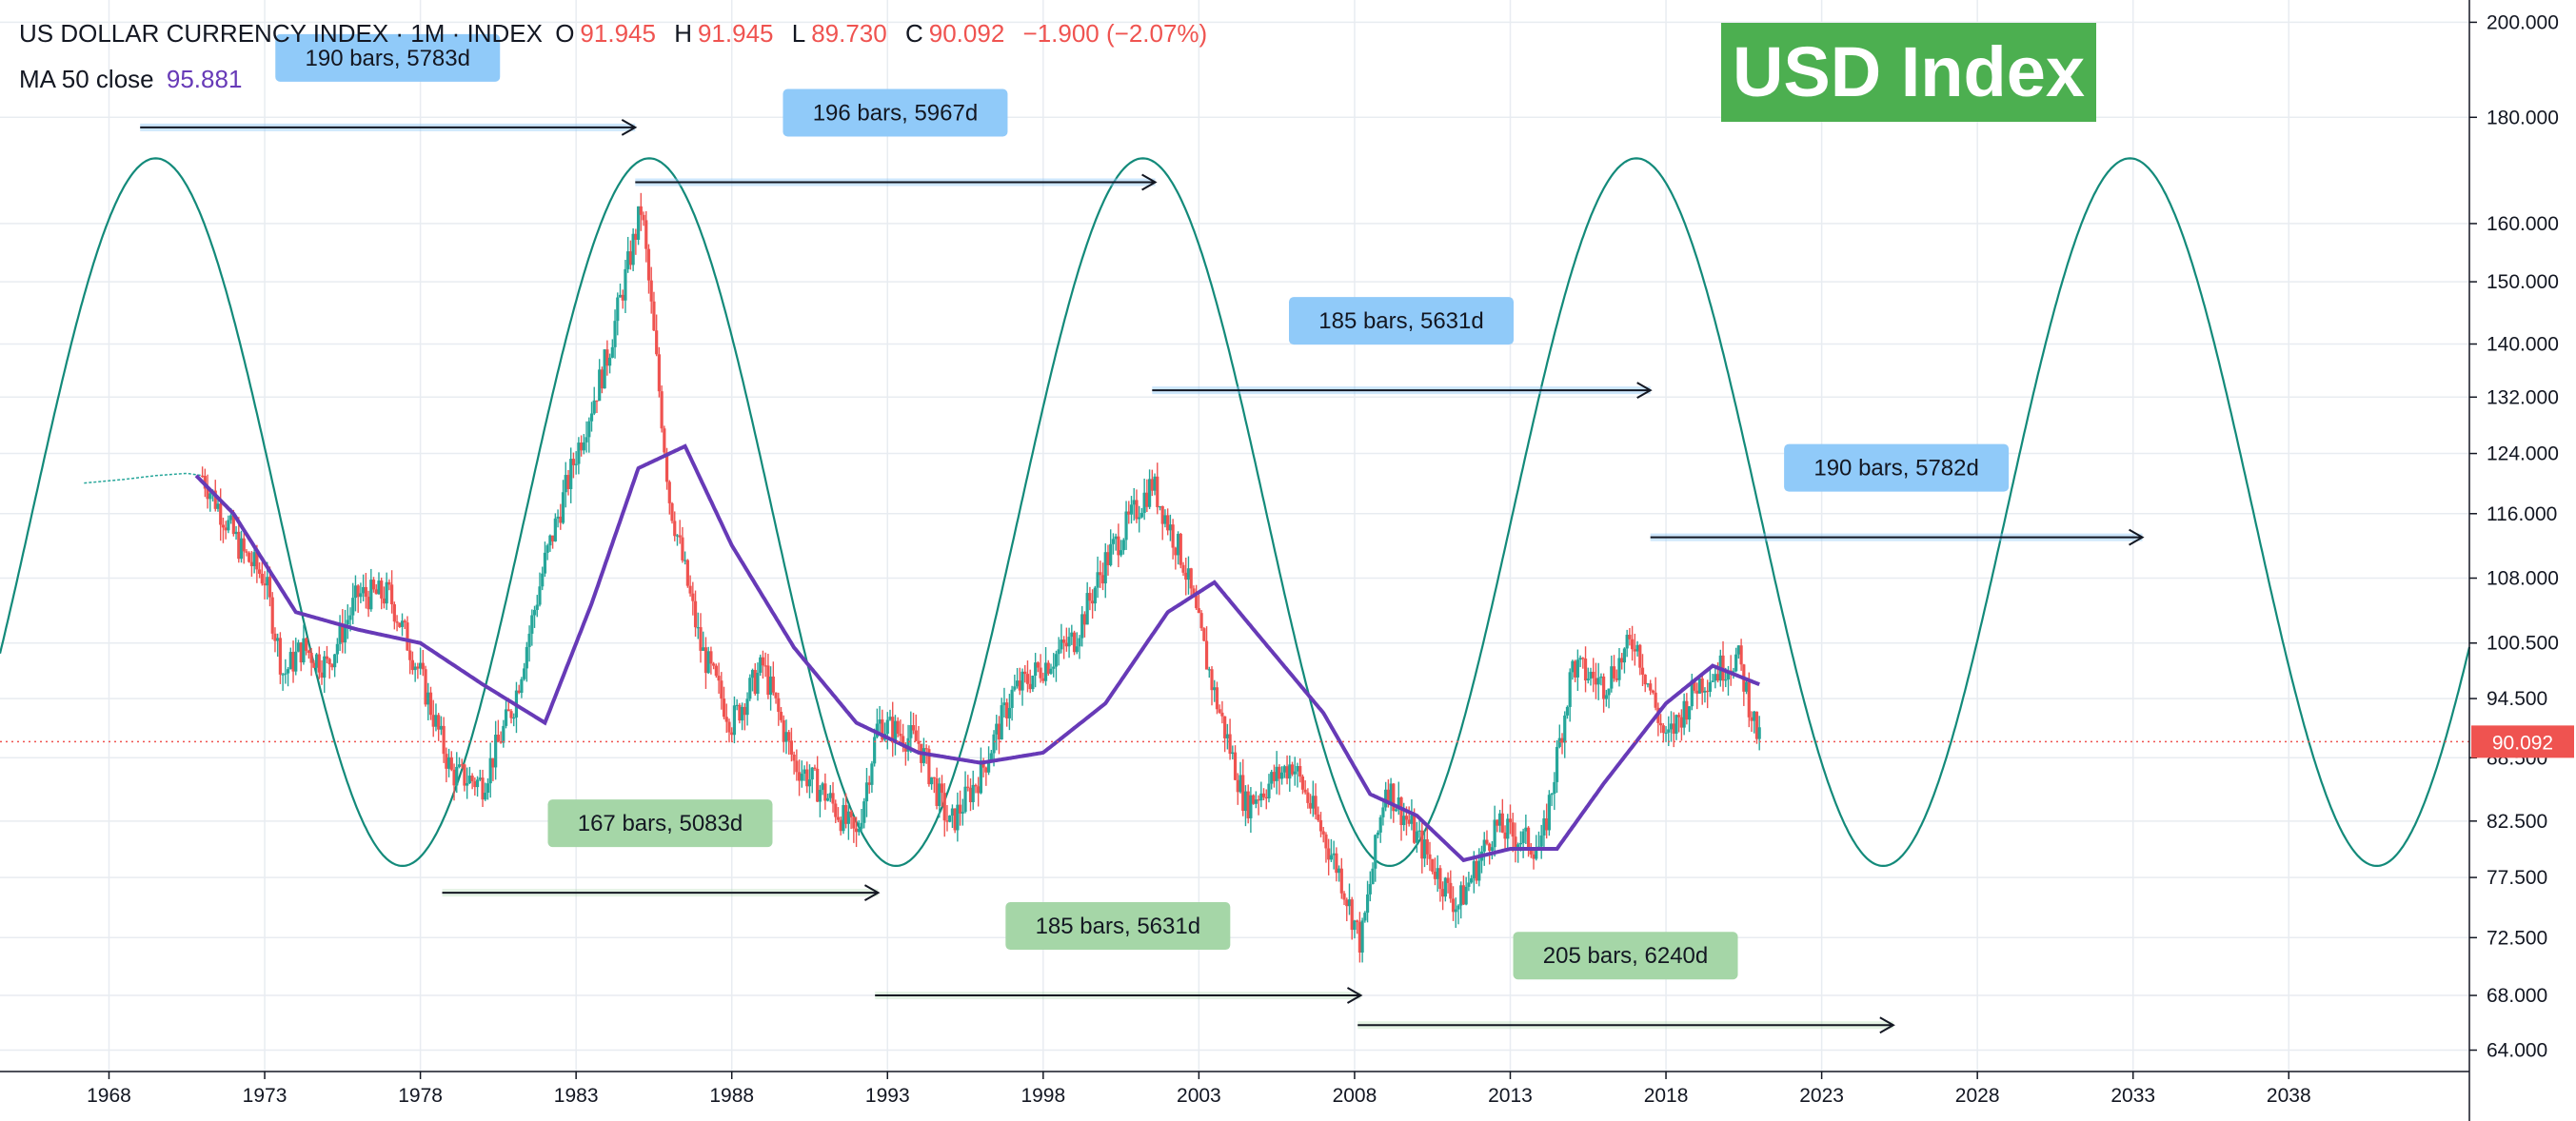 This screenshot has height=1121, width=2576. Describe the element at coordinates (281, 34) in the screenshot. I see `symbol-name: US DOLLAR CURRENCY INDEX · 1M · INDEX` at that location.